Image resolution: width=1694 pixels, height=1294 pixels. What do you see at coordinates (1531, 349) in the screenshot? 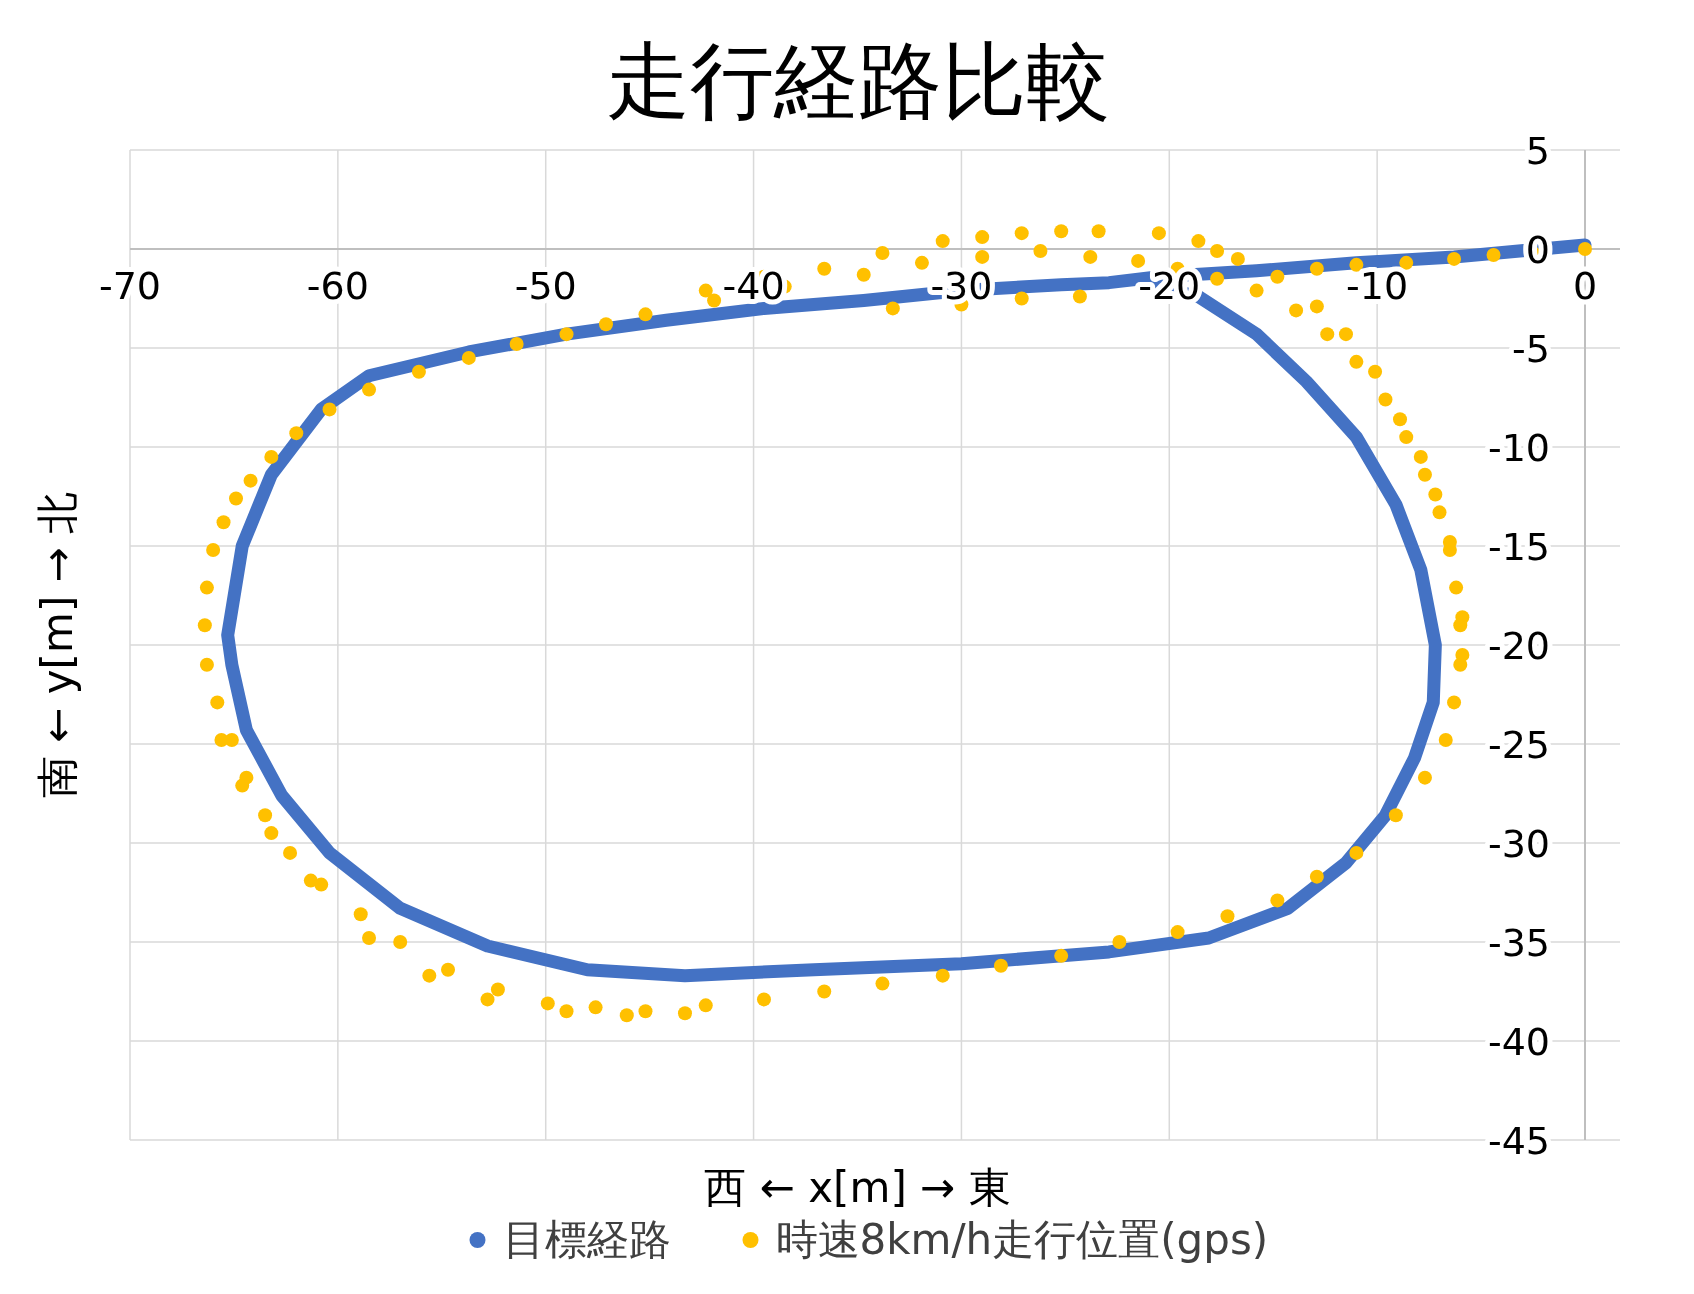
I see `y-tick-label: -5` at bounding box center [1531, 349].